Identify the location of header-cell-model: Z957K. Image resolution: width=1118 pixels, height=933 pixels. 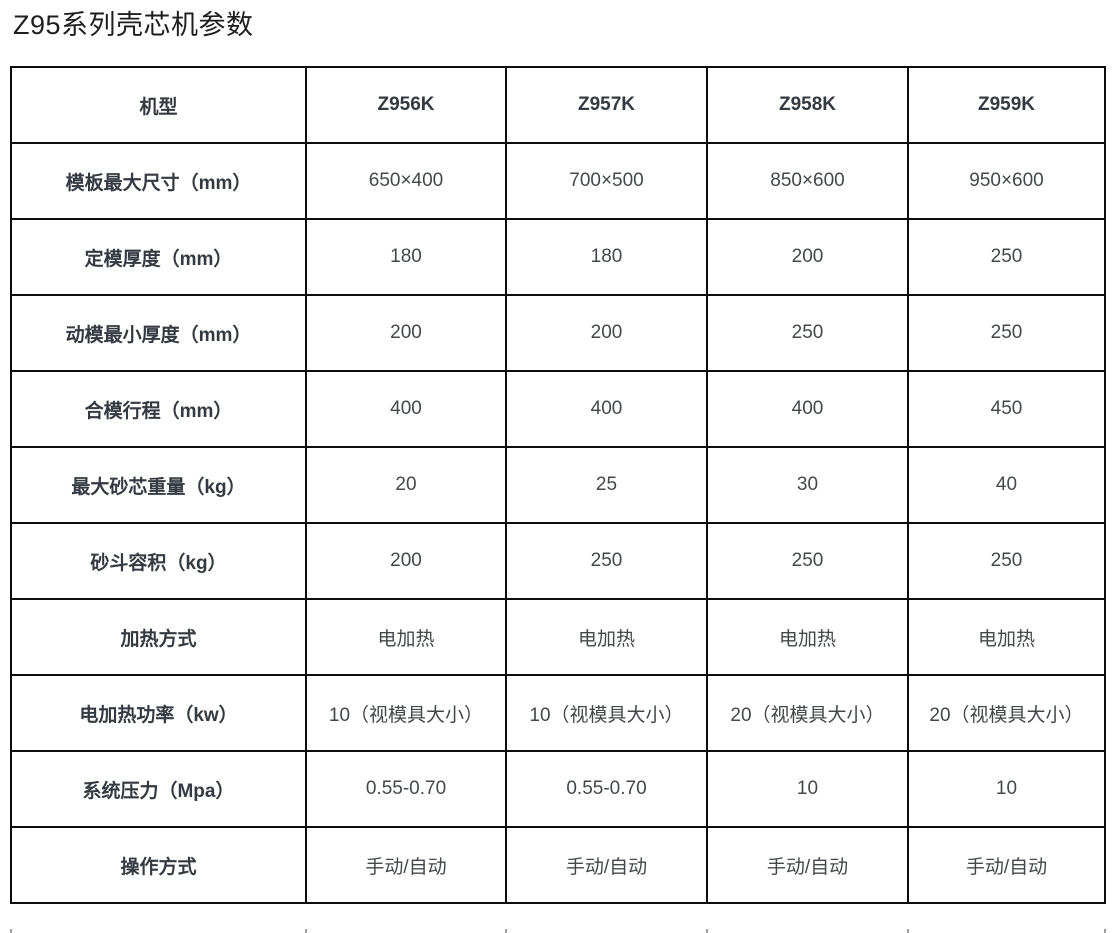
(606, 105).